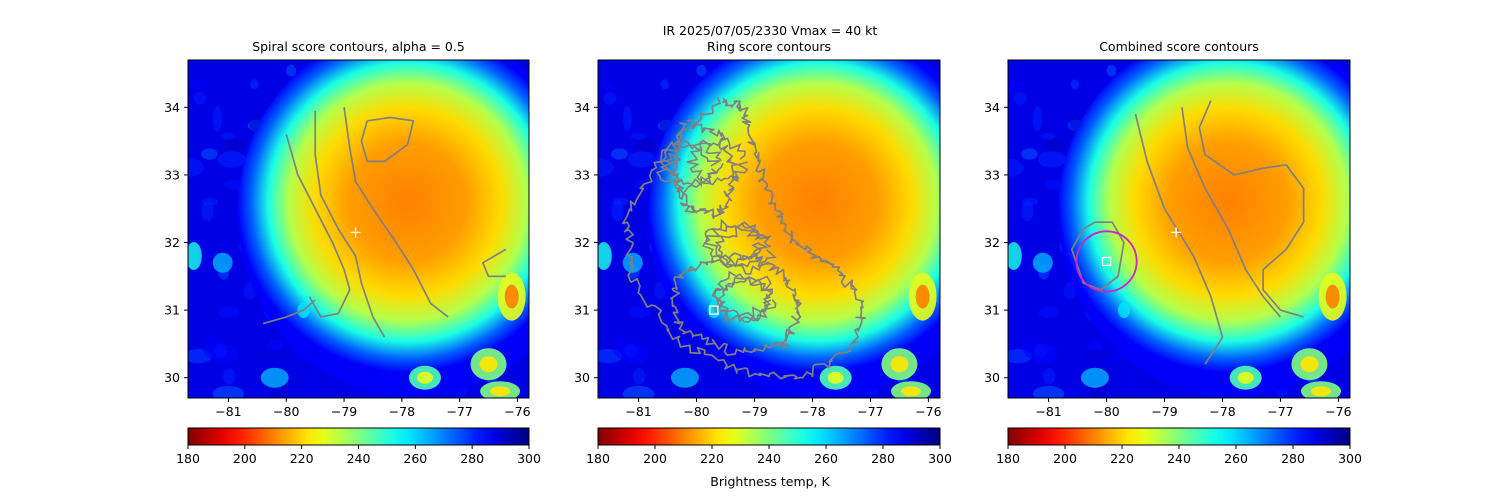 This screenshot has height=500, width=1500. I want to click on panel-title: Spiral score contours, alpha = 0.5, so click(358, 46).